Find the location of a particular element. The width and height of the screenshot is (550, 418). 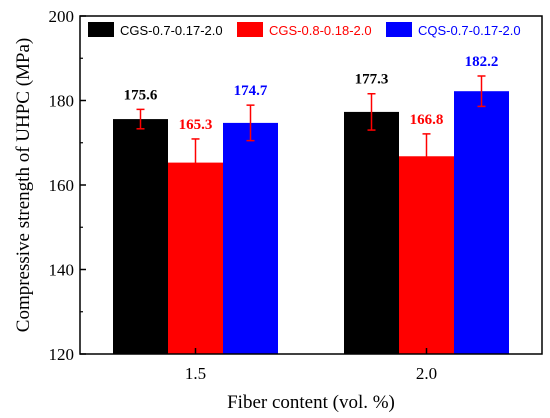

legend-entry: CGS-0.7-0.17-2.0 is located at coordinates (171, 30).